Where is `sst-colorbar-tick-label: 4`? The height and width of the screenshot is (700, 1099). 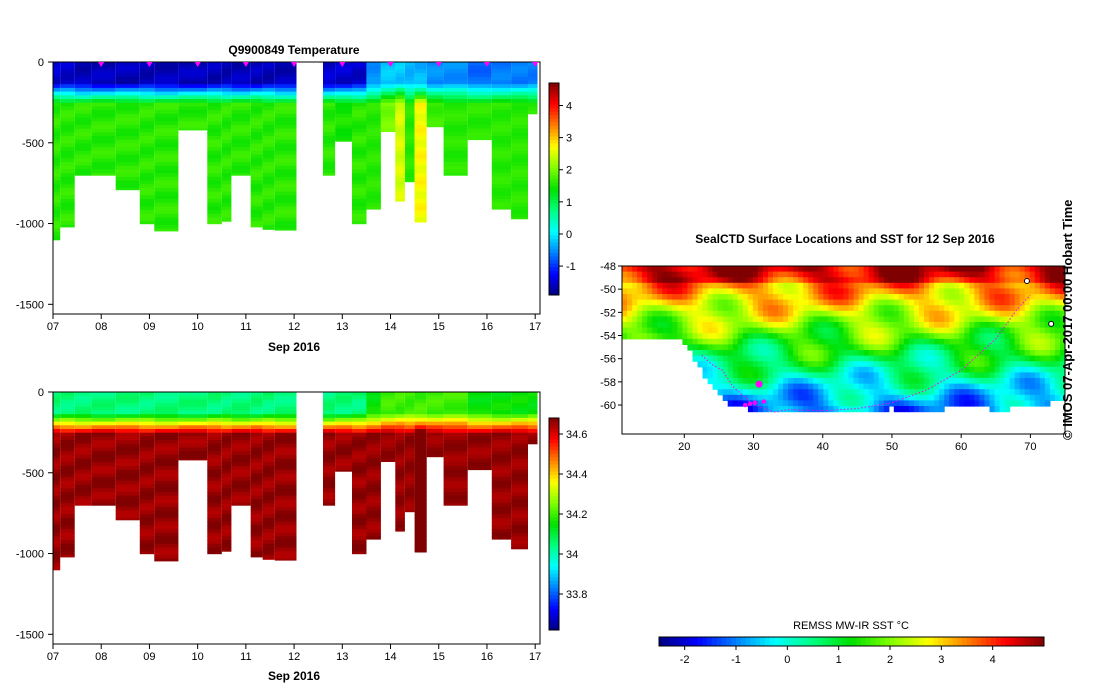
sst-colorbar-tick-label: 4 is located at coordinates (993, 660).